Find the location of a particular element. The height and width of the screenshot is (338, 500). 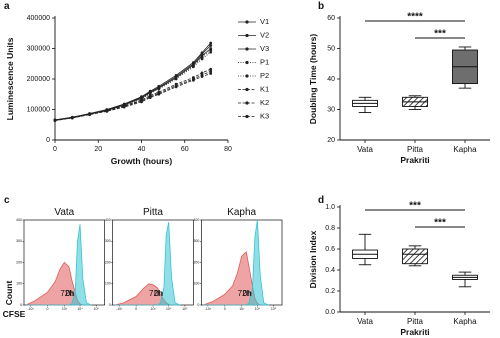

y-axis-label: Doubling Time (hours) is located at coordinates (313, 79).